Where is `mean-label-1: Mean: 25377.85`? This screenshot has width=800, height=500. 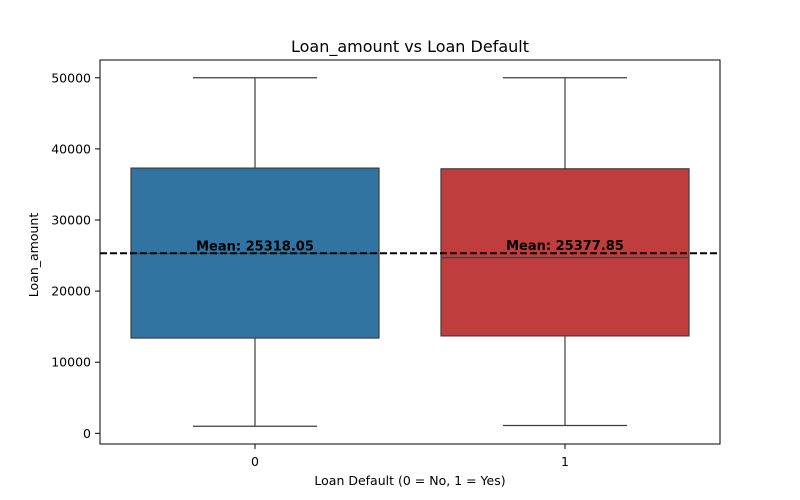 mean-label-1: Mean: 25377.85 is located at coordinates (565, 246).